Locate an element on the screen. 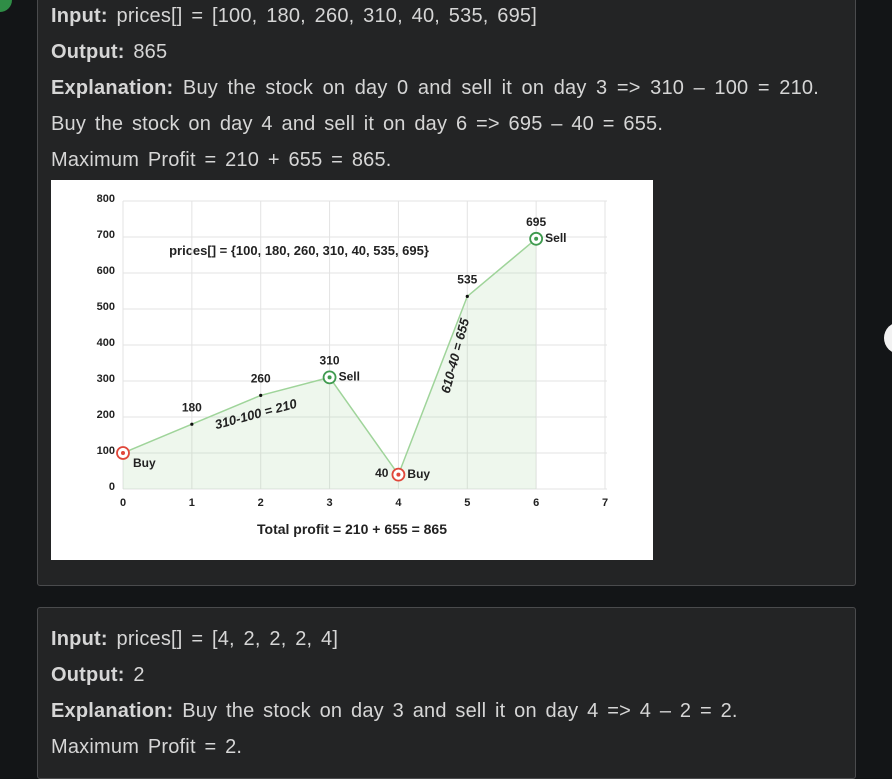 Image resolution: width=892 pixels, height=779 pixels. x-tick-label: 2 is located at coordinates (261, 503).